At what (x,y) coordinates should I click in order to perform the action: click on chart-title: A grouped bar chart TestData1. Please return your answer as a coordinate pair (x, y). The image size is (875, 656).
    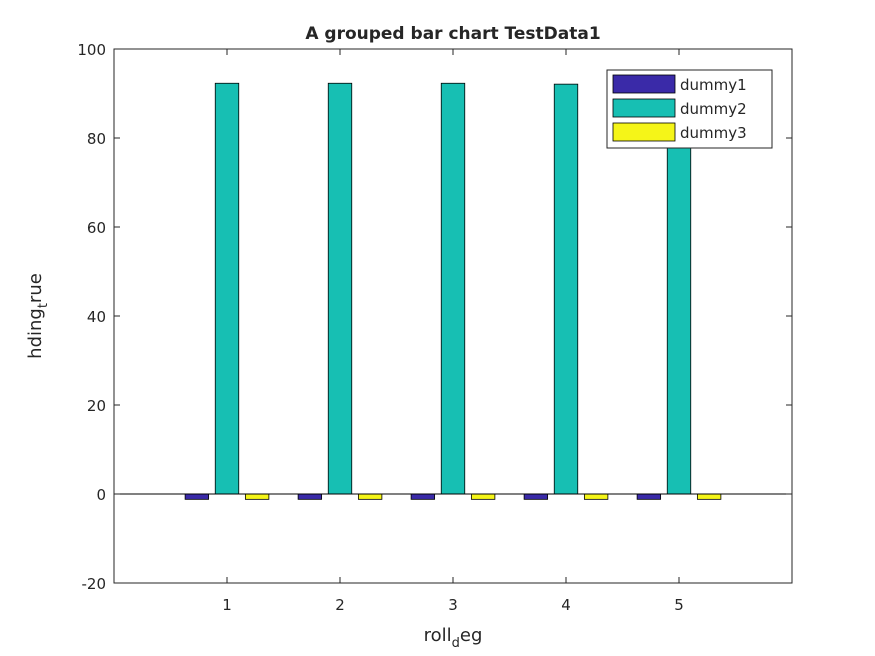
    Looking at the image, I should click on (452, 34).